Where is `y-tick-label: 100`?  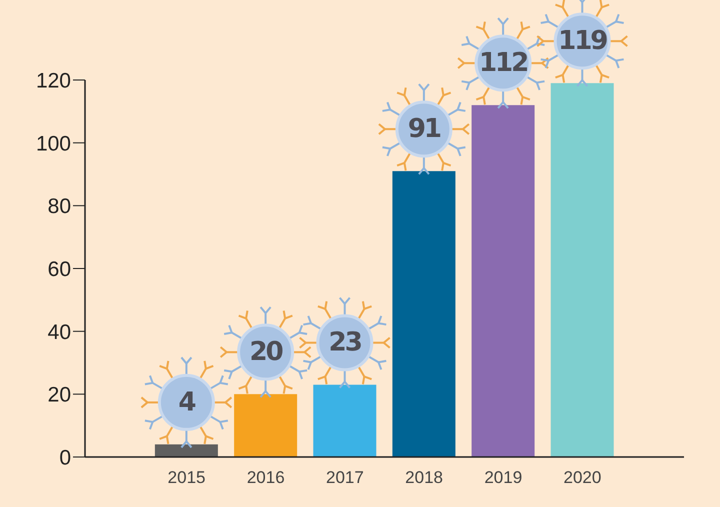 y-tick-label: 100 is located at coordinates (53, 144).